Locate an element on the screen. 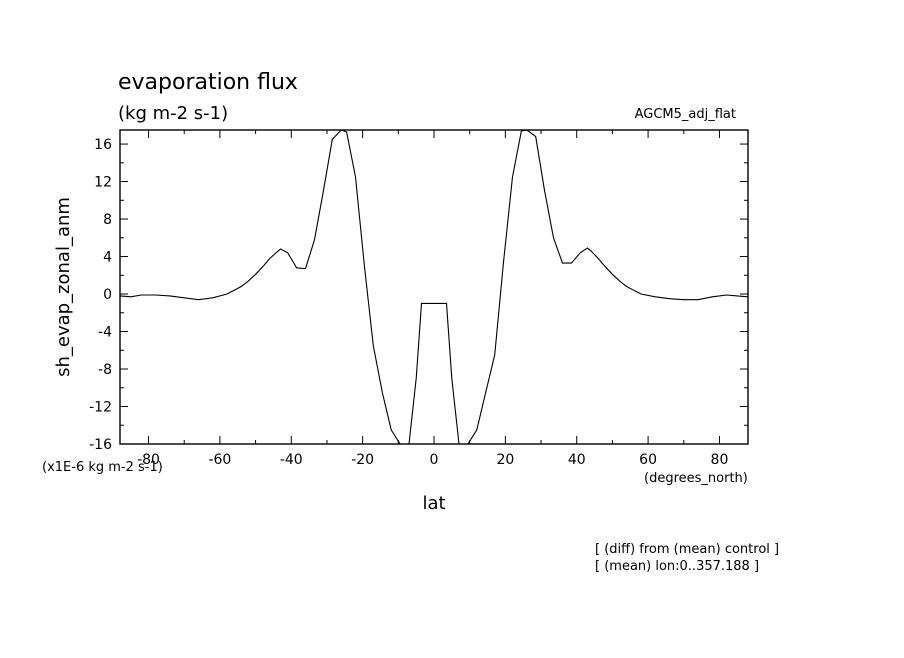 Image resolution: width=904 pixels, height=658 pixels. x-tick-label: 0 is located at coordinates (434, 460).